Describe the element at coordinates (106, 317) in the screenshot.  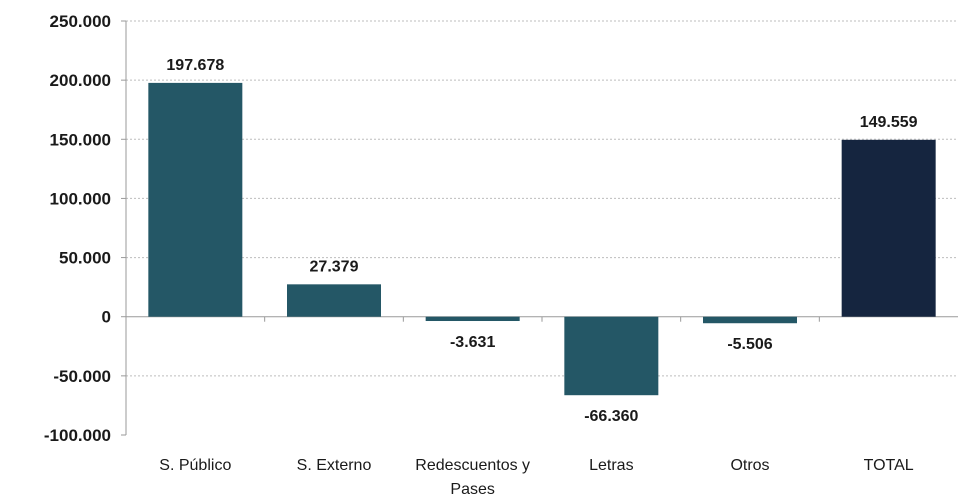
I see `y-tick-label: 0` at that location.